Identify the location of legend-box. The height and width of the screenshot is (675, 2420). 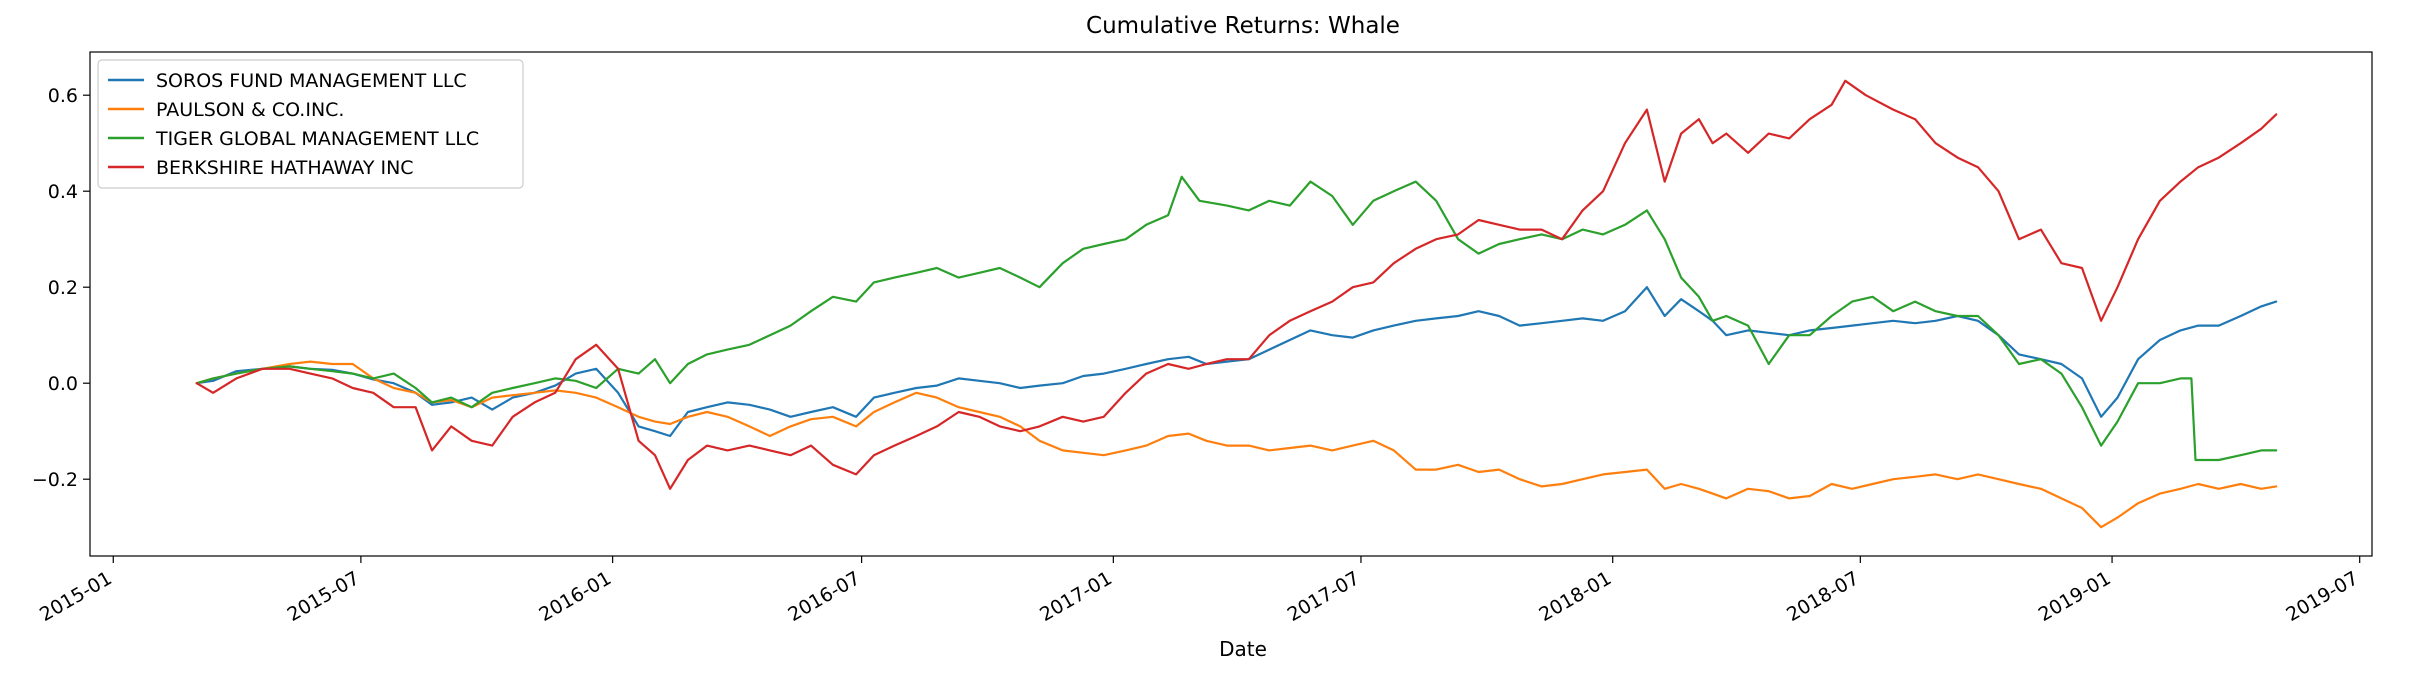
(310, 124).